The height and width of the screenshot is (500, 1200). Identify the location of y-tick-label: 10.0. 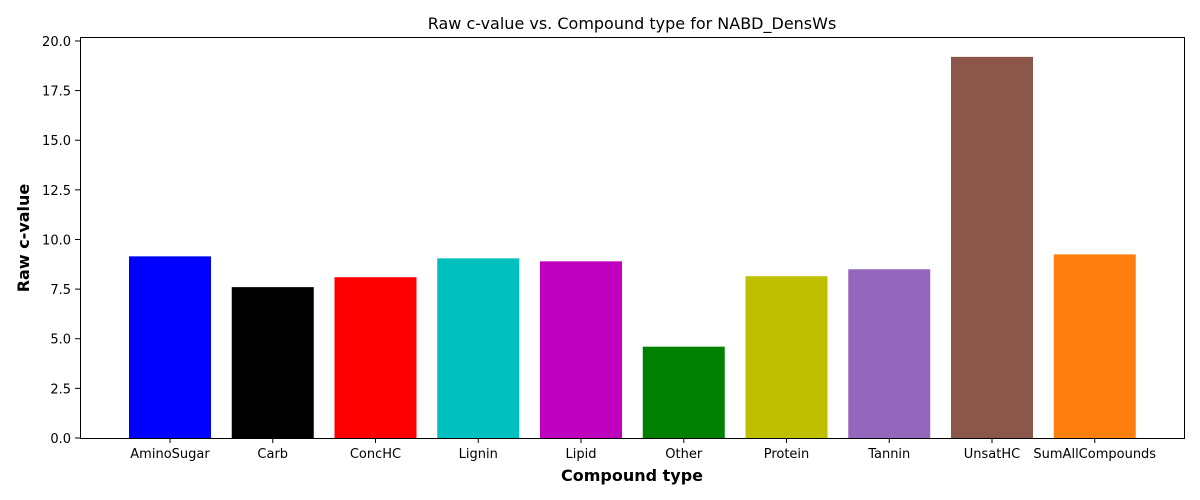
(56, 240).